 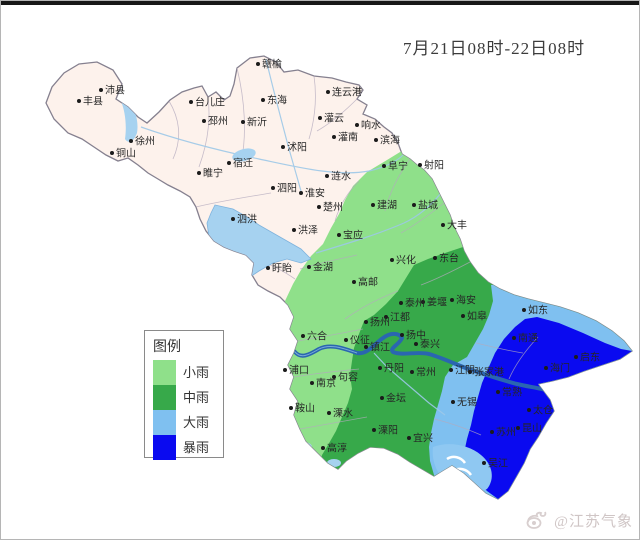 I want to click on legend-item: 暴雨, so click(x=188, y=447).